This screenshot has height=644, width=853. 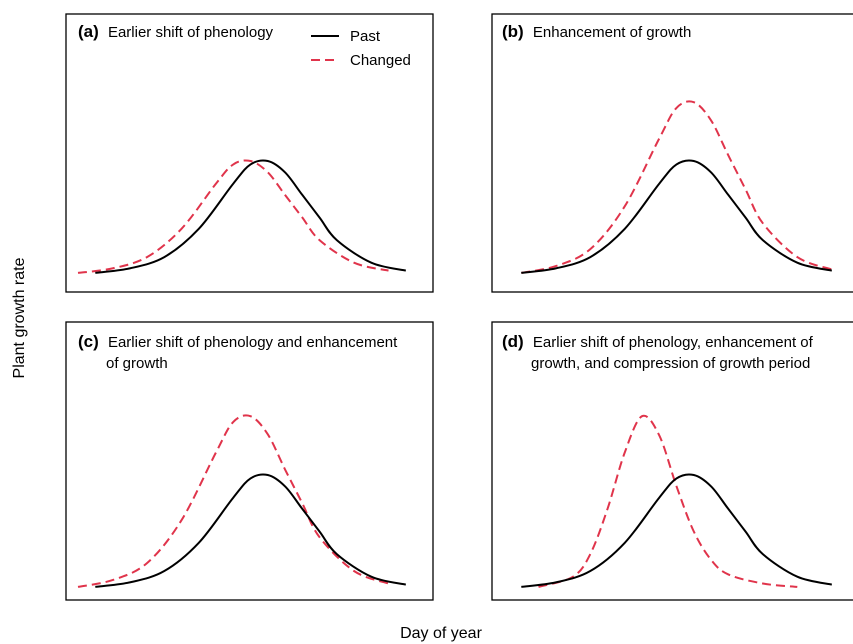 What do you see at coordinates (677, 530) in the screenshot?
I see `panel-d-series-past` at bounding box center [677, 530].